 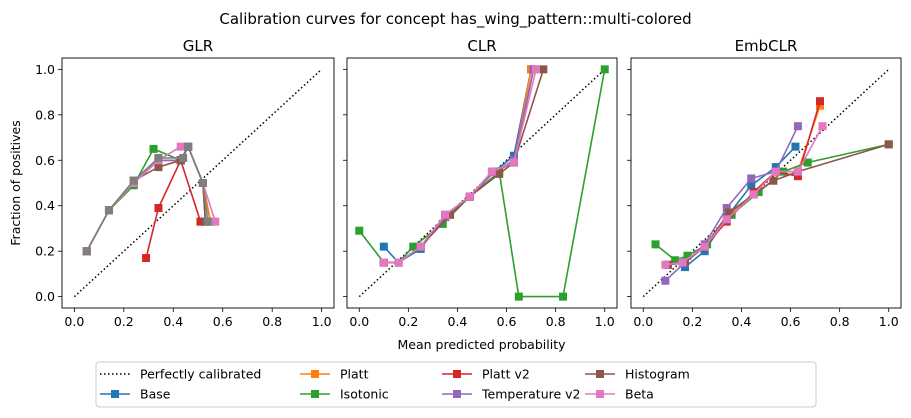 I want to click on x-tick-label: 0.6, so click(x=223, y=321).